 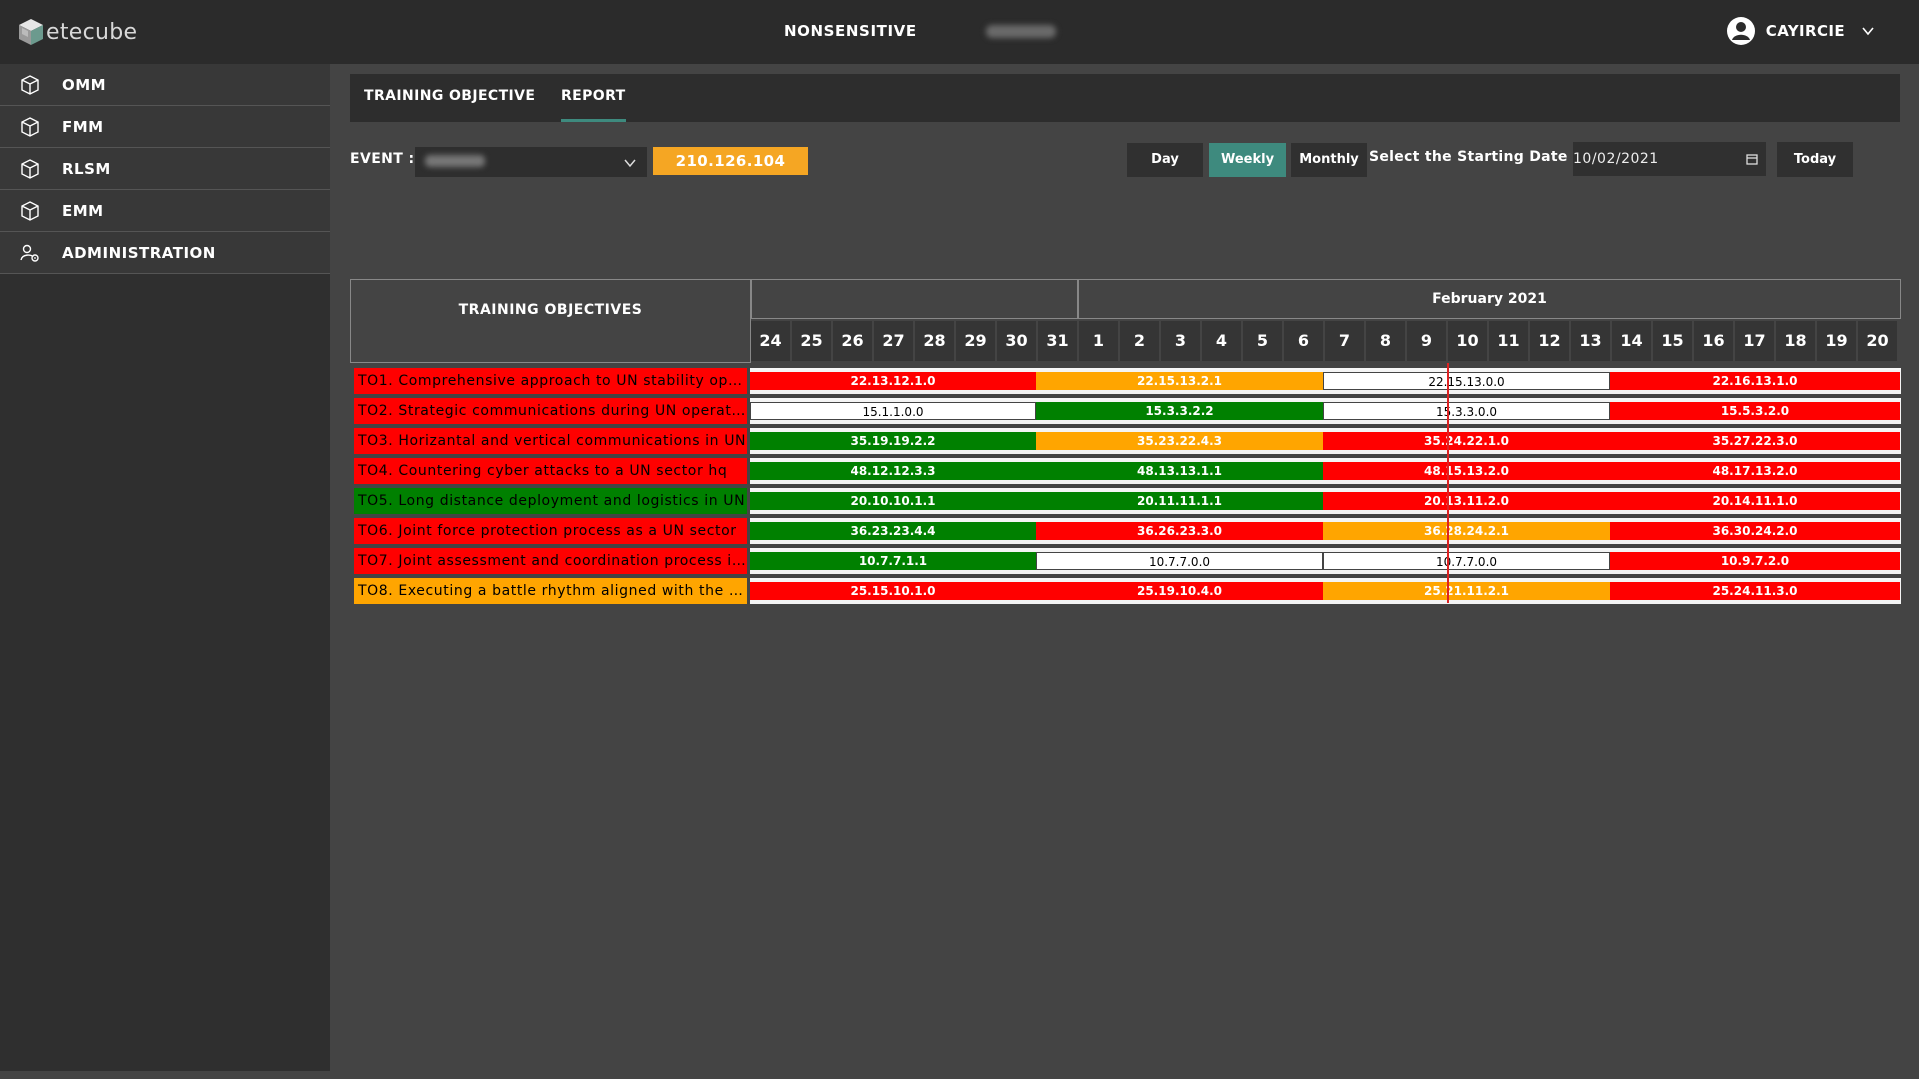 I want to click on day-header-cell: 30, so click(x=1016, y=341).